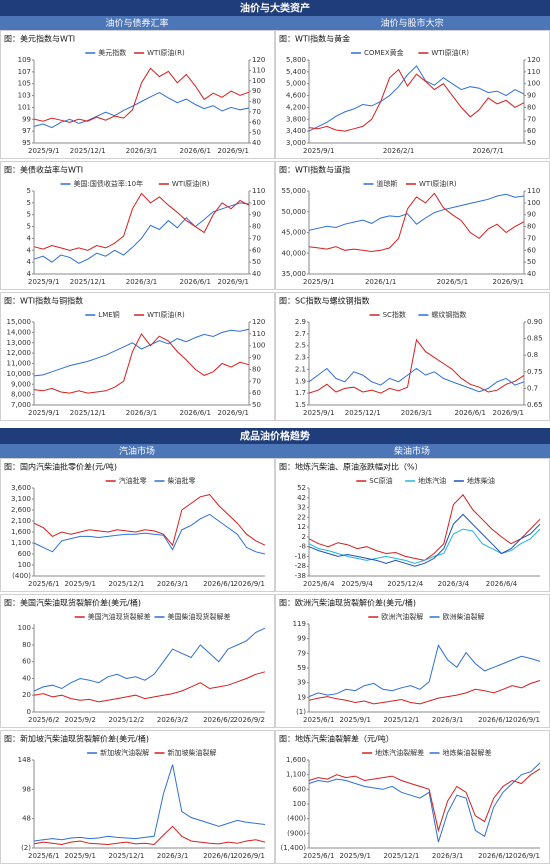  Describe the element at coordinates (300, 334) in the screenshot. I see `y-tick-label: 2.7` at that location.